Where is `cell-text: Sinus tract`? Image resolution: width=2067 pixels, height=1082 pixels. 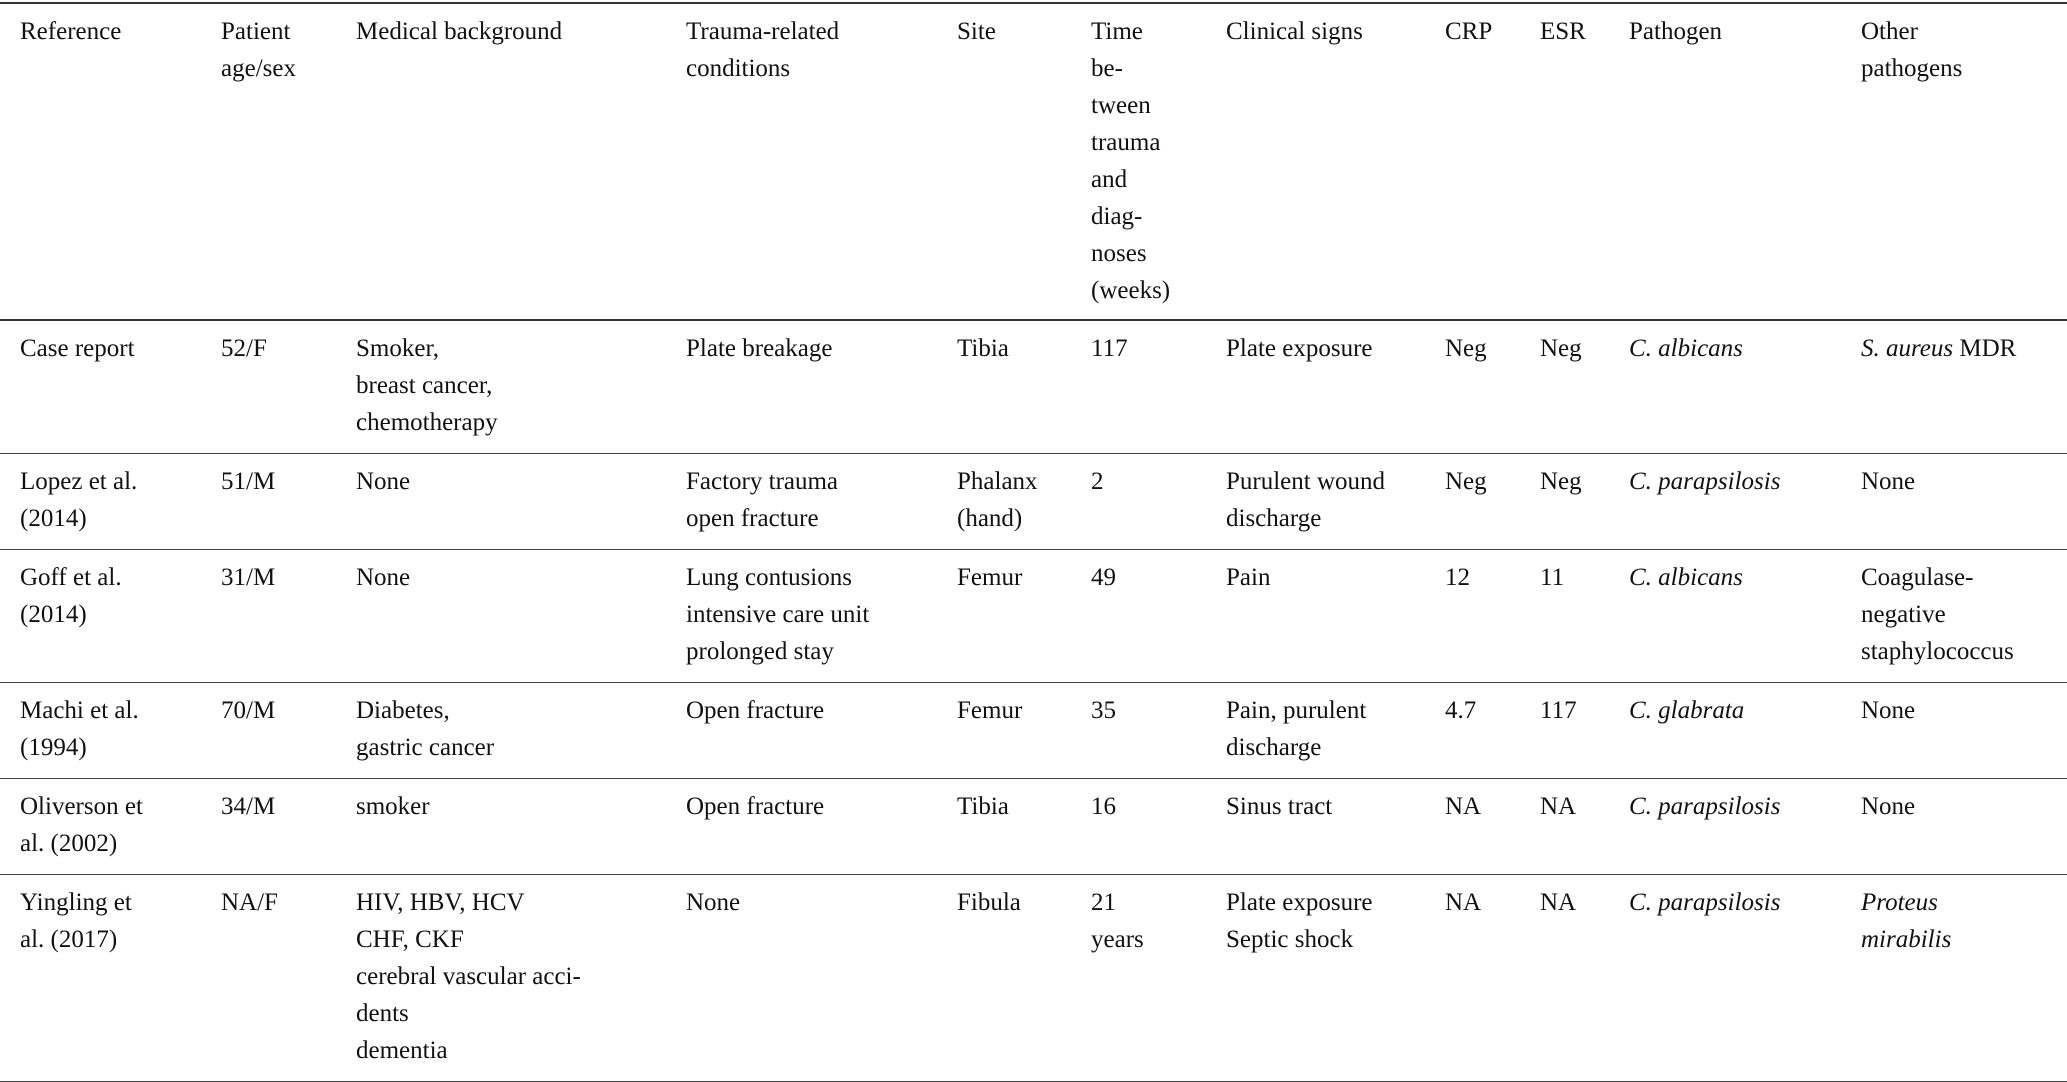
cell-text: Sinus tract is located at coordinates (1279, 806).